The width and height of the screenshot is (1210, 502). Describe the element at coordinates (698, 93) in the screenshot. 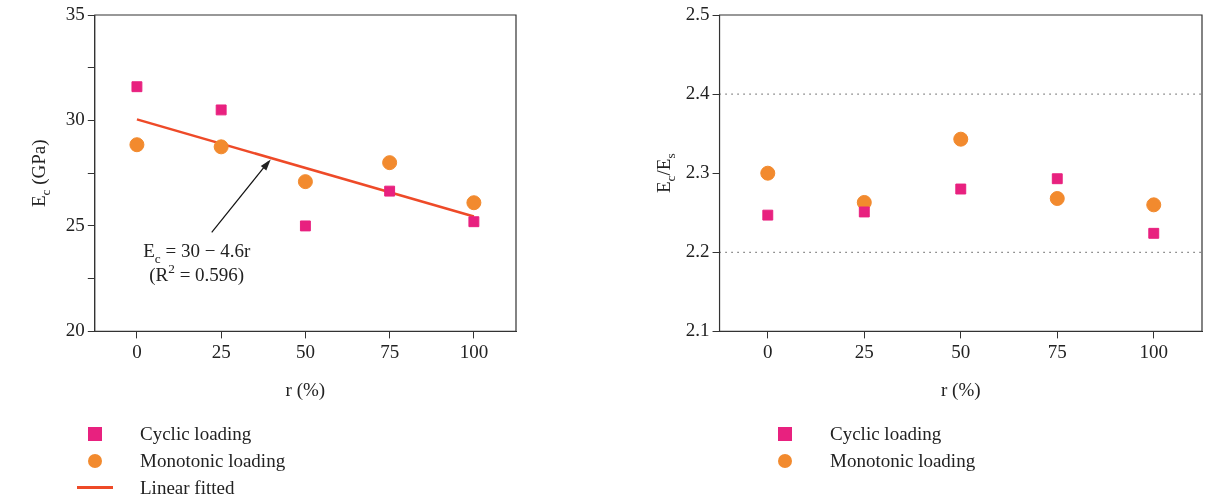

I see `y-tick-label: 2.4` at that location.